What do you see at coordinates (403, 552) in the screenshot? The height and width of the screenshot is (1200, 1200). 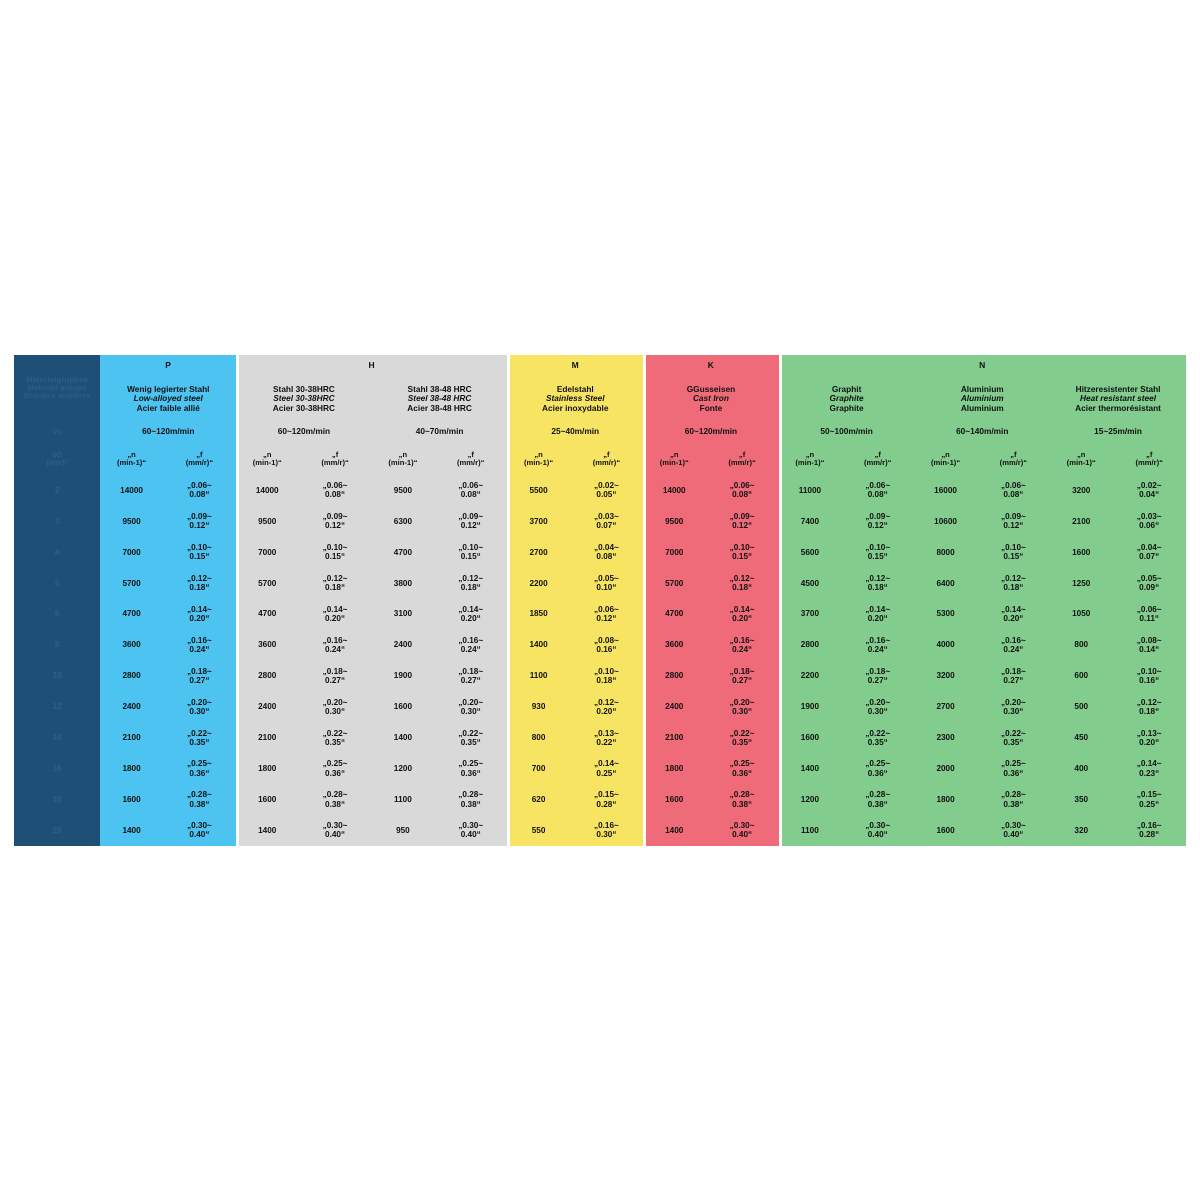 I see `spindle-speed-cell: 4700` at bounding box center [403, 552].